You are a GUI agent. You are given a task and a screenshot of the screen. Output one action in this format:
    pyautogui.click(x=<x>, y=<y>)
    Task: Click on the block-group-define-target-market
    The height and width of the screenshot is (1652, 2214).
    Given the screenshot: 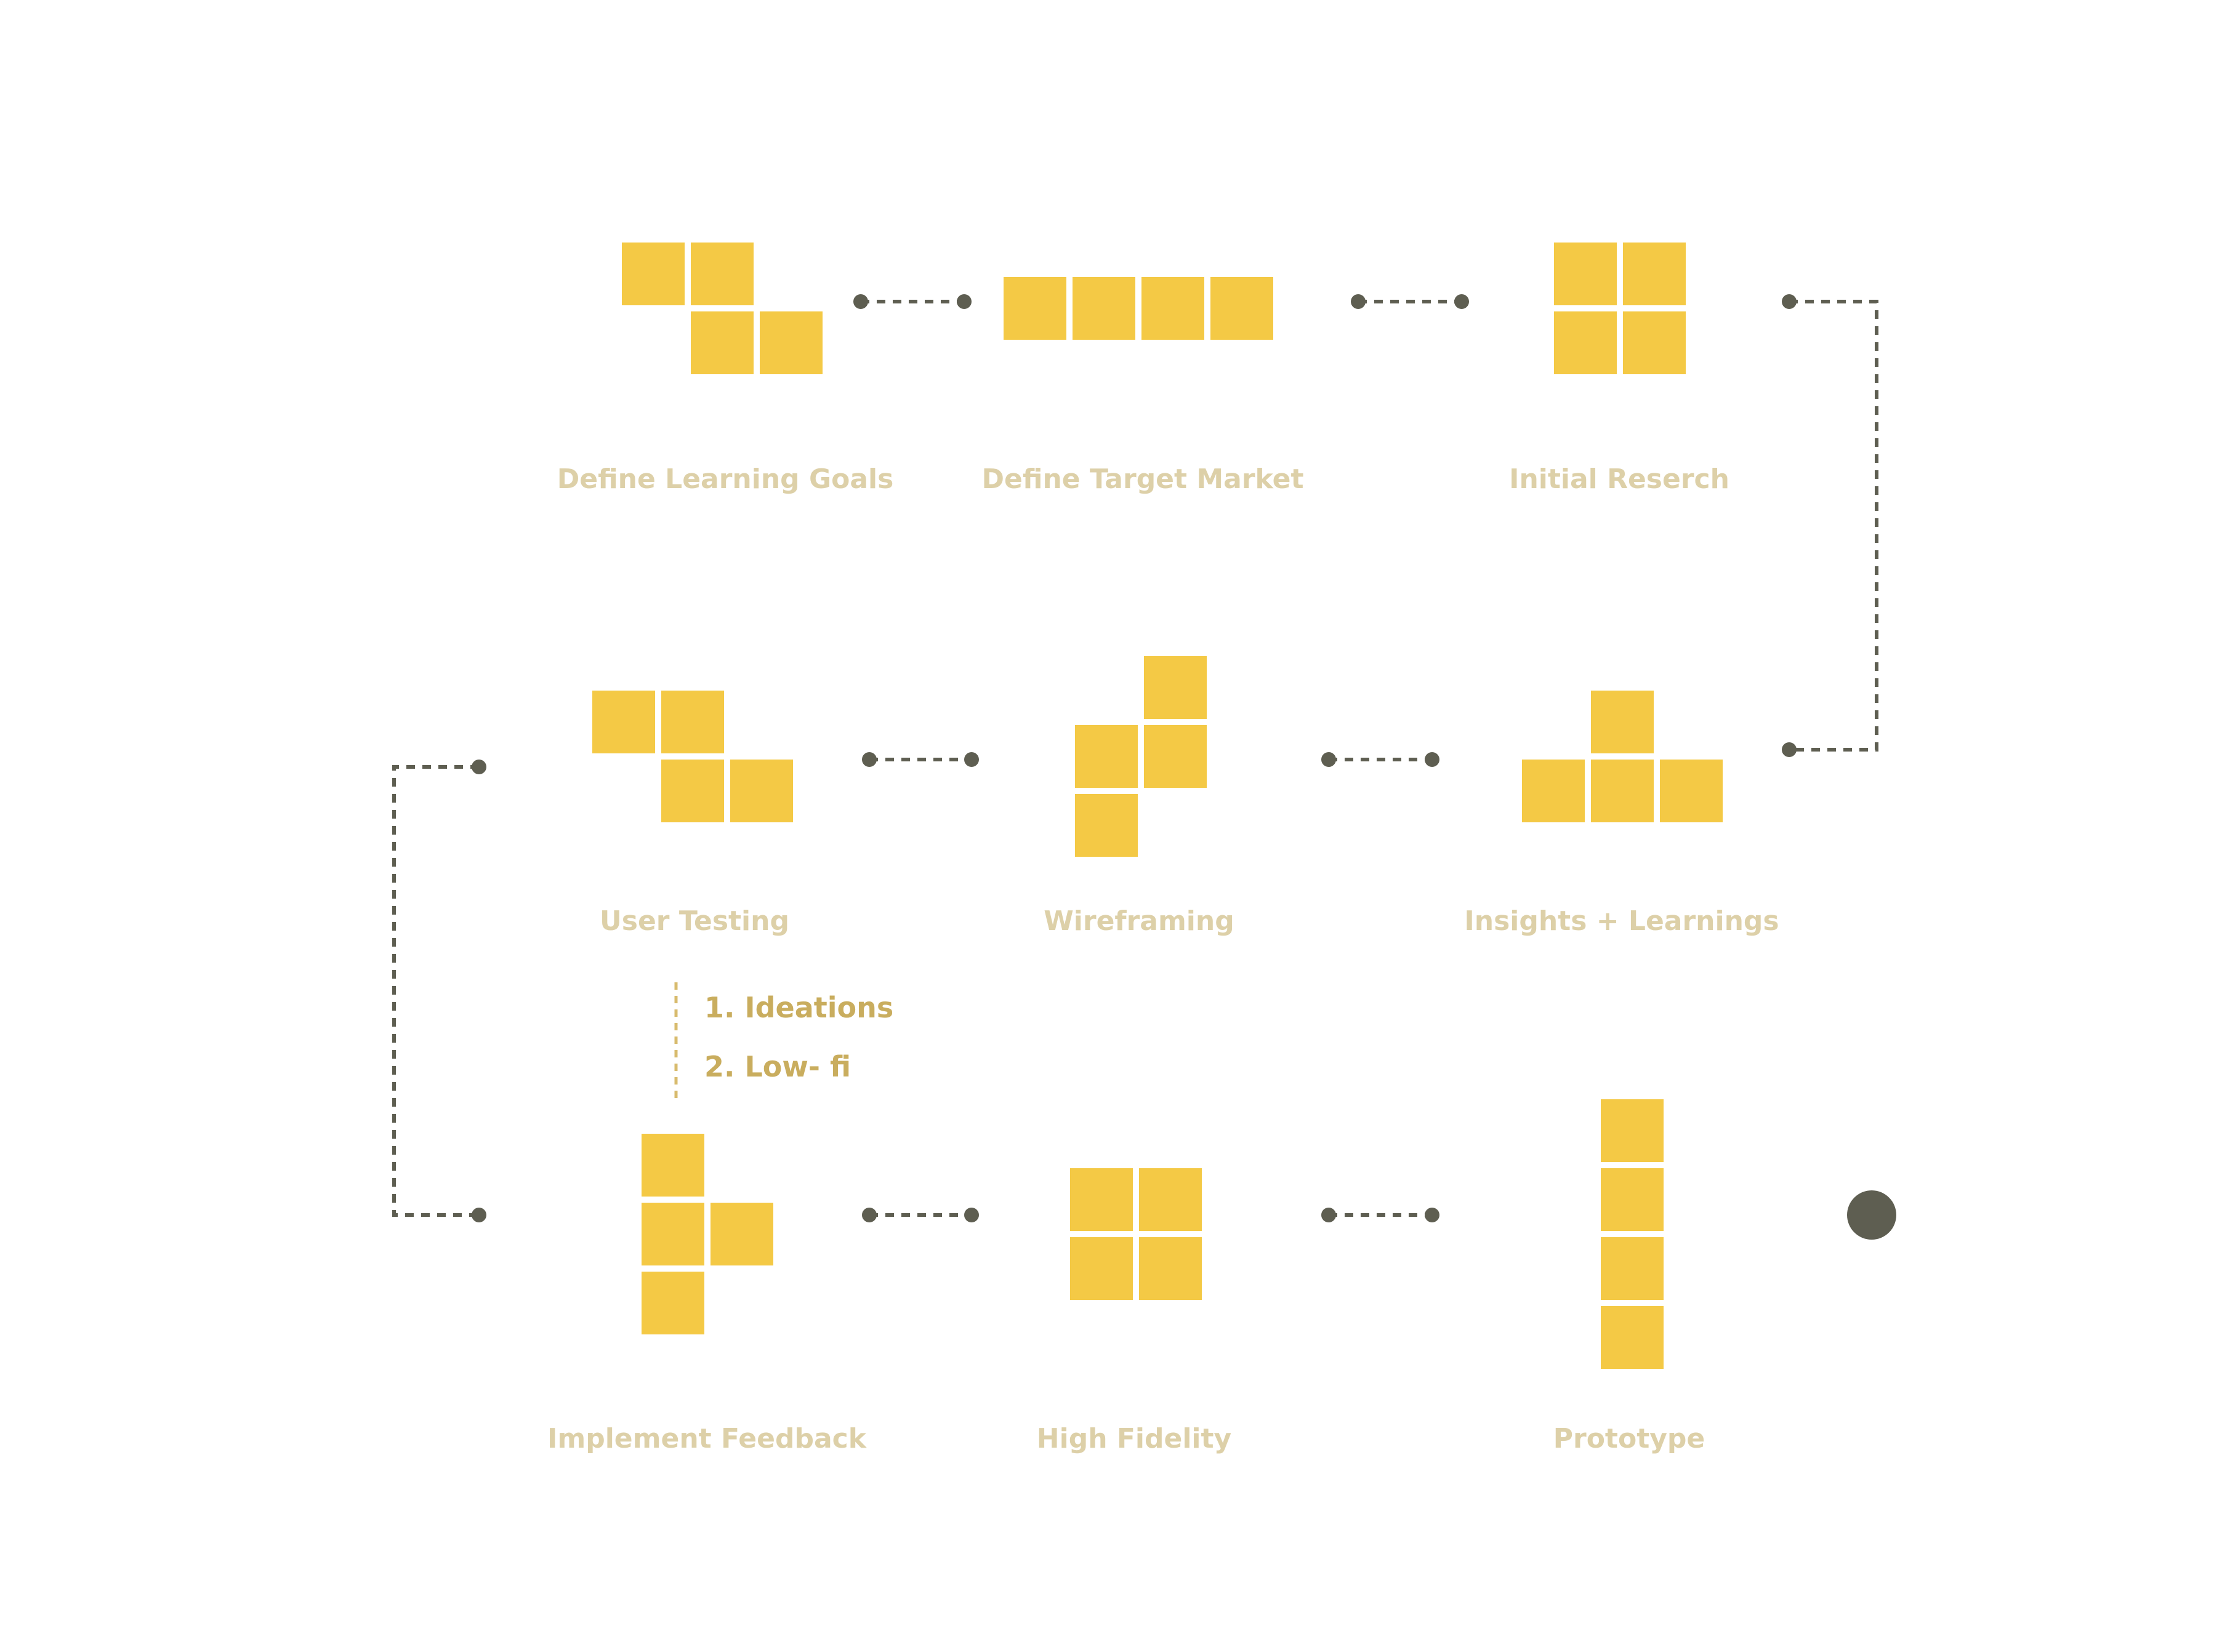 What is the action you would take?
    pyautogui.click(x=1138, y=308)
    